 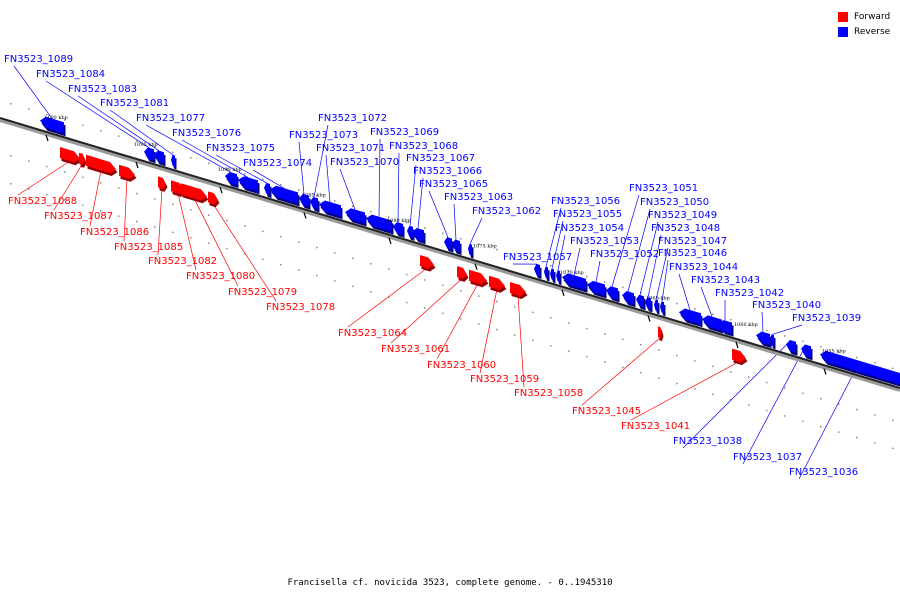 I want to click on gene-label: FN3523_1047, so click(x=692, y=241).